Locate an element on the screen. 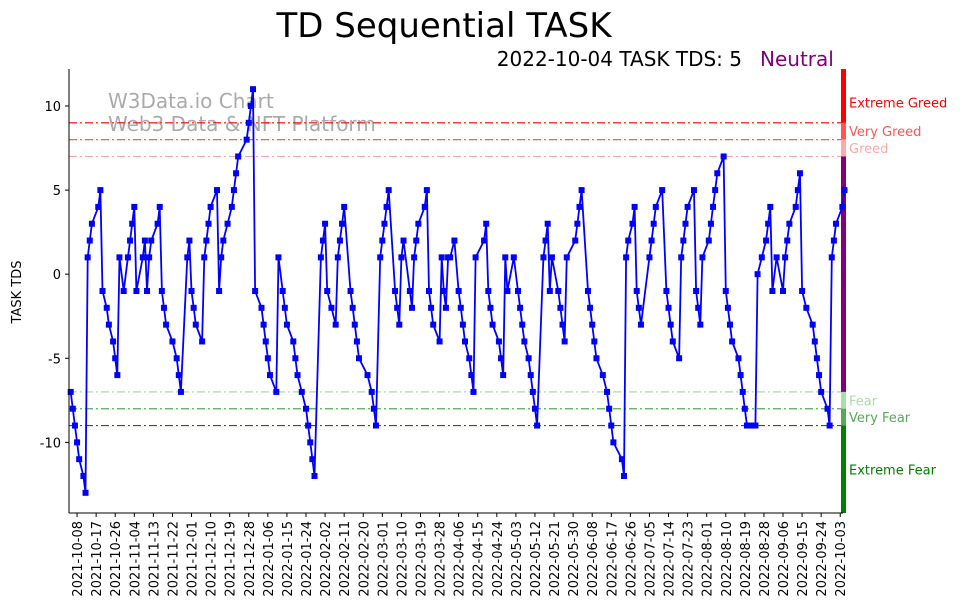 The image size is (962, 613). x-tick-label: 2022-05-12 is located at coordinates (536, 559).